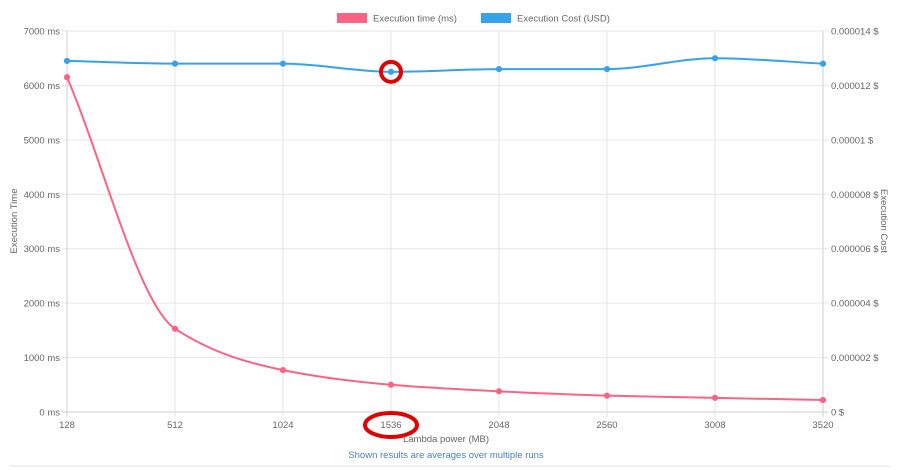 The image size is (900, 470). I want to click on left-tick-label: 6000 ms, so click(42, 86).